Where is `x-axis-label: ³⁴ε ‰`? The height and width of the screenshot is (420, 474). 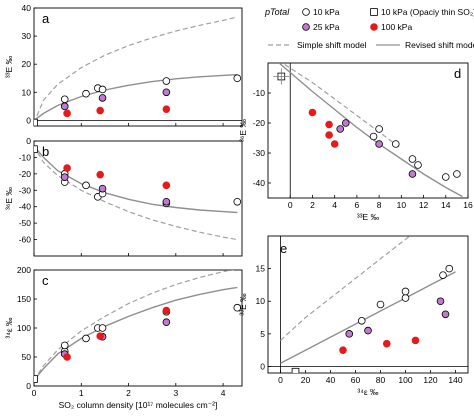 x-axis-label: ³⁴ε ‰ is located at coordinates (368, 392).